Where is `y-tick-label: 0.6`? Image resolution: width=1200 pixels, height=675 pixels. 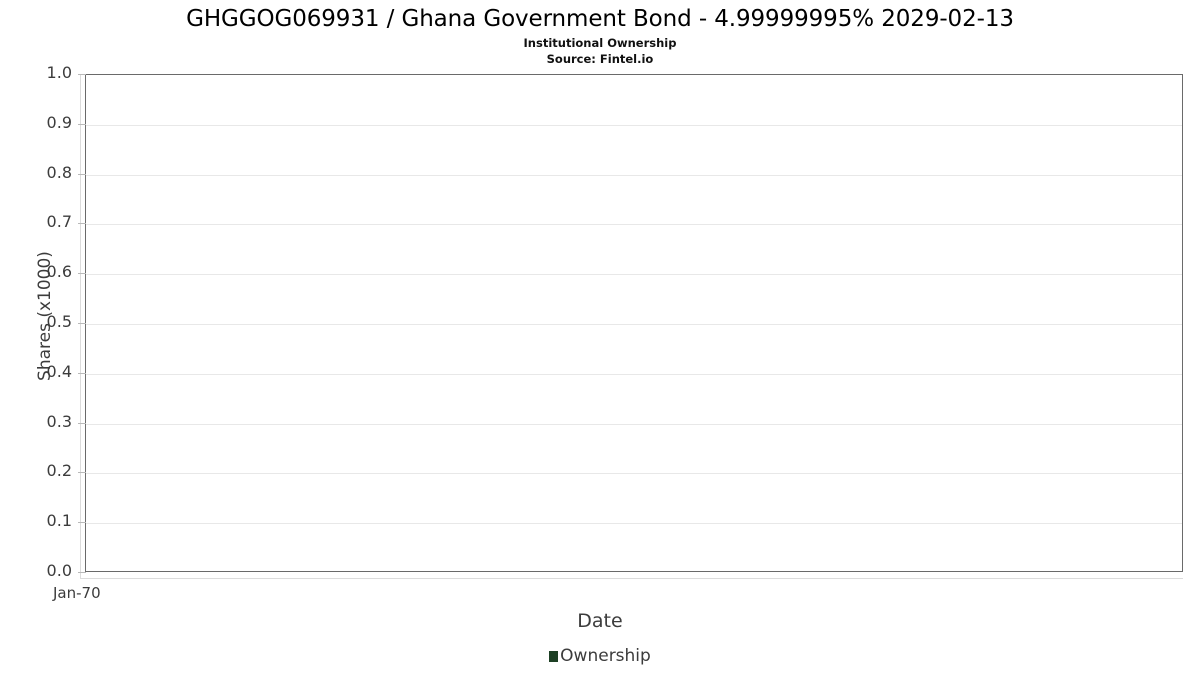
y-tick-label: 0.6 is located at coordinates (59, 272).